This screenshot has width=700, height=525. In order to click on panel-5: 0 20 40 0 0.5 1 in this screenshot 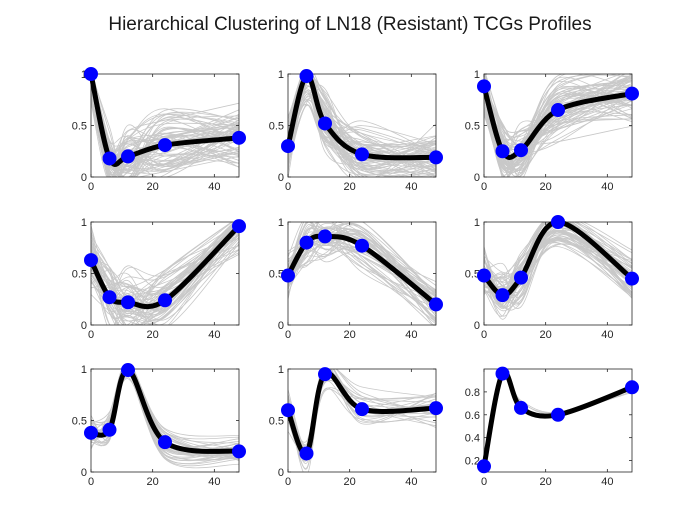, I will do `click(356, 279)`.